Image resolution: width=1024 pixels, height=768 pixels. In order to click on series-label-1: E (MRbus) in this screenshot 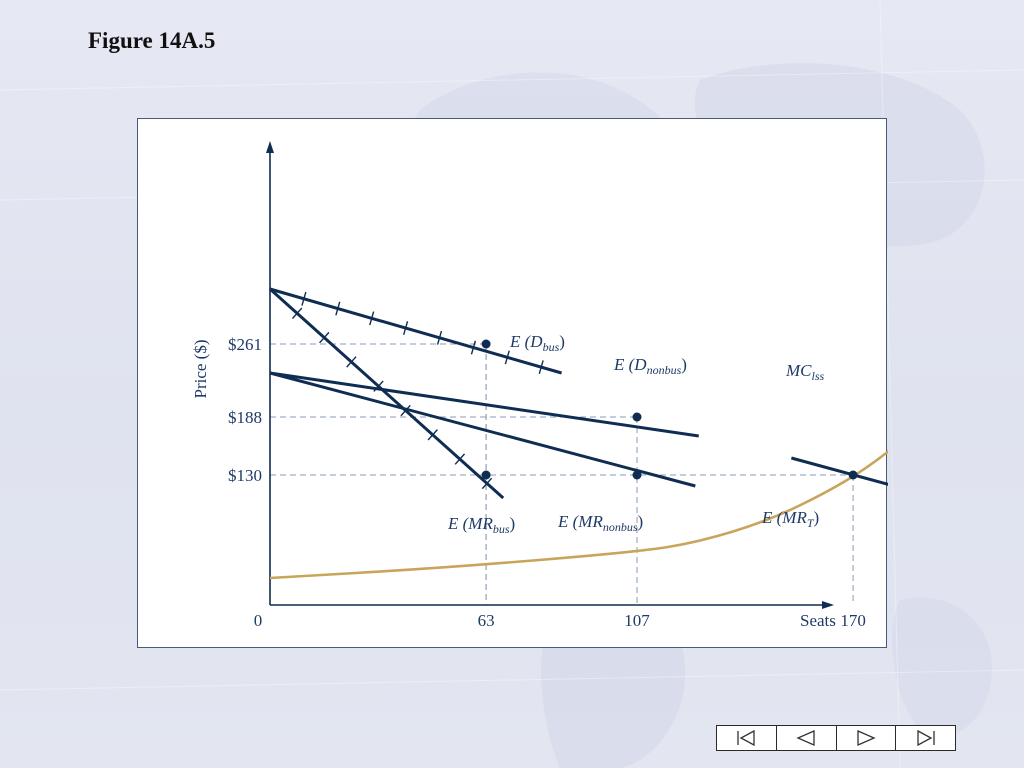, I will do `click(481, 525)`.